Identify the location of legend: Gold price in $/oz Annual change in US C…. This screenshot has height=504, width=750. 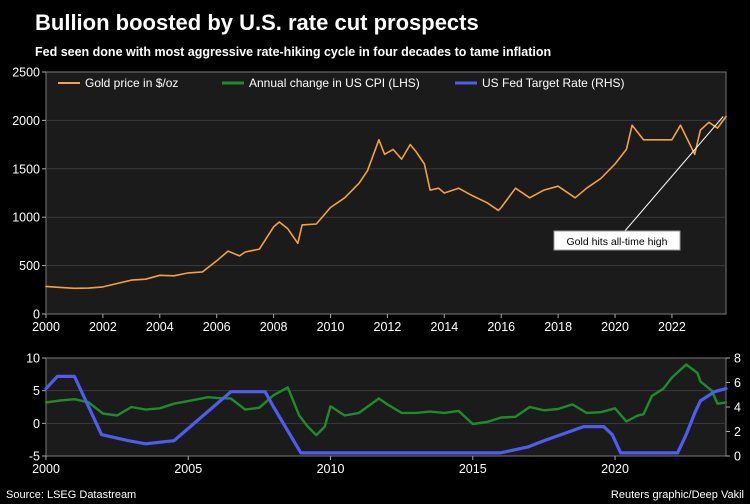
(341, 83).